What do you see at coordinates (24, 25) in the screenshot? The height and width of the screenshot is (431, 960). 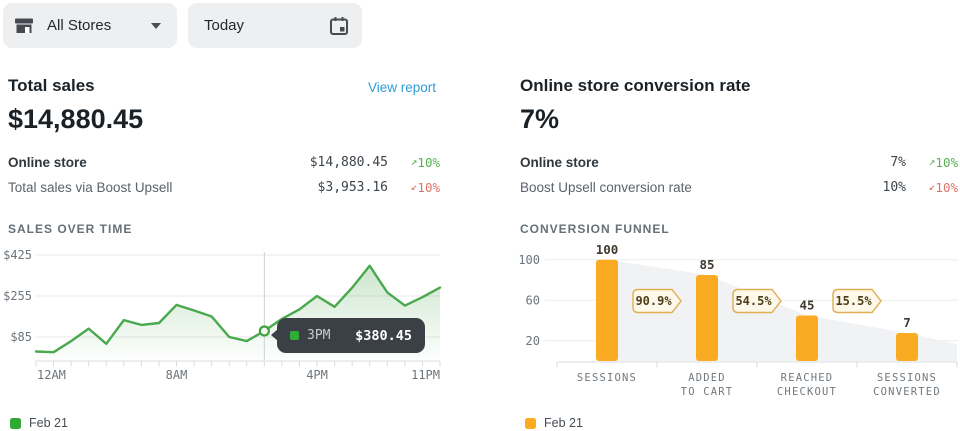 I see `storefront-icon` at bounding box center [24, 25].